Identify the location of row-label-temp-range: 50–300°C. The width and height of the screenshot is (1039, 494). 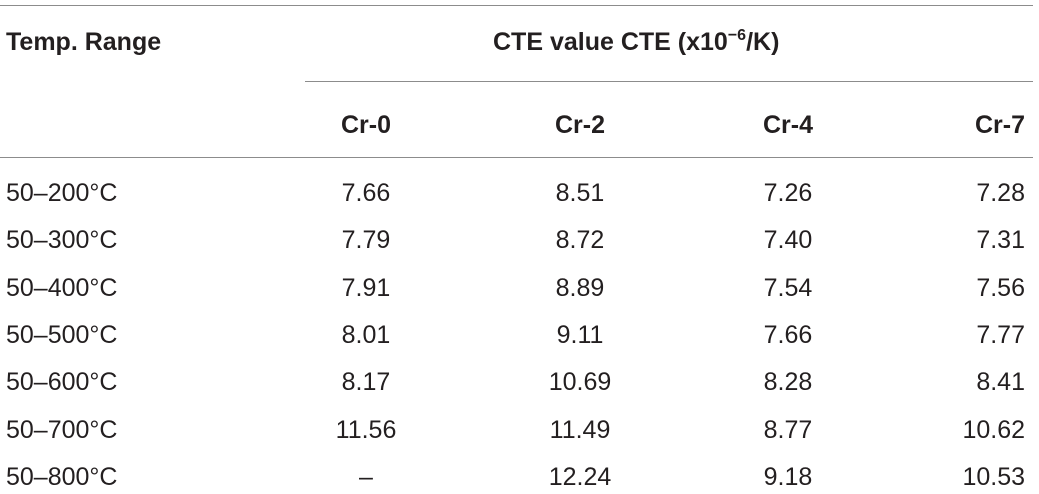
(62, 240).